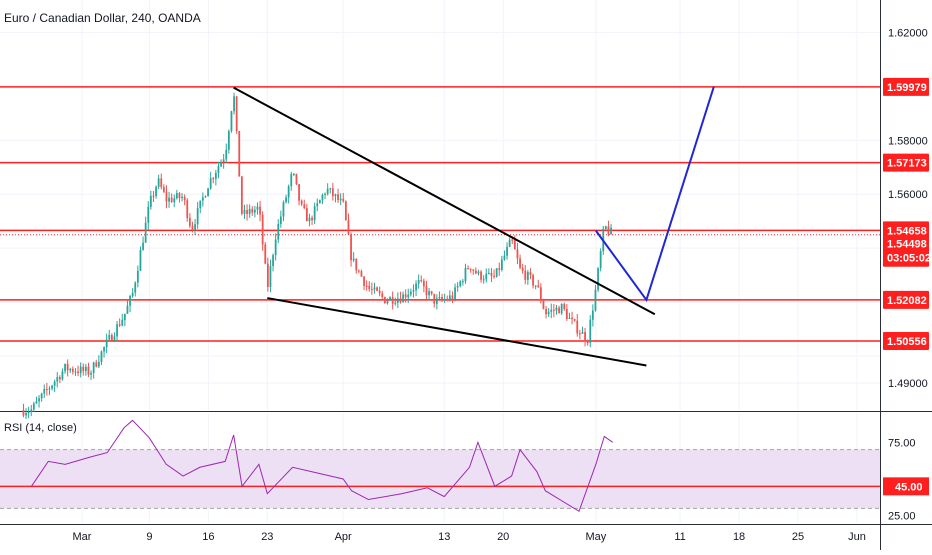  Describe the element at coordinates (679, 537) in the screenshot. I see `time-tick-label: 11` at that location.